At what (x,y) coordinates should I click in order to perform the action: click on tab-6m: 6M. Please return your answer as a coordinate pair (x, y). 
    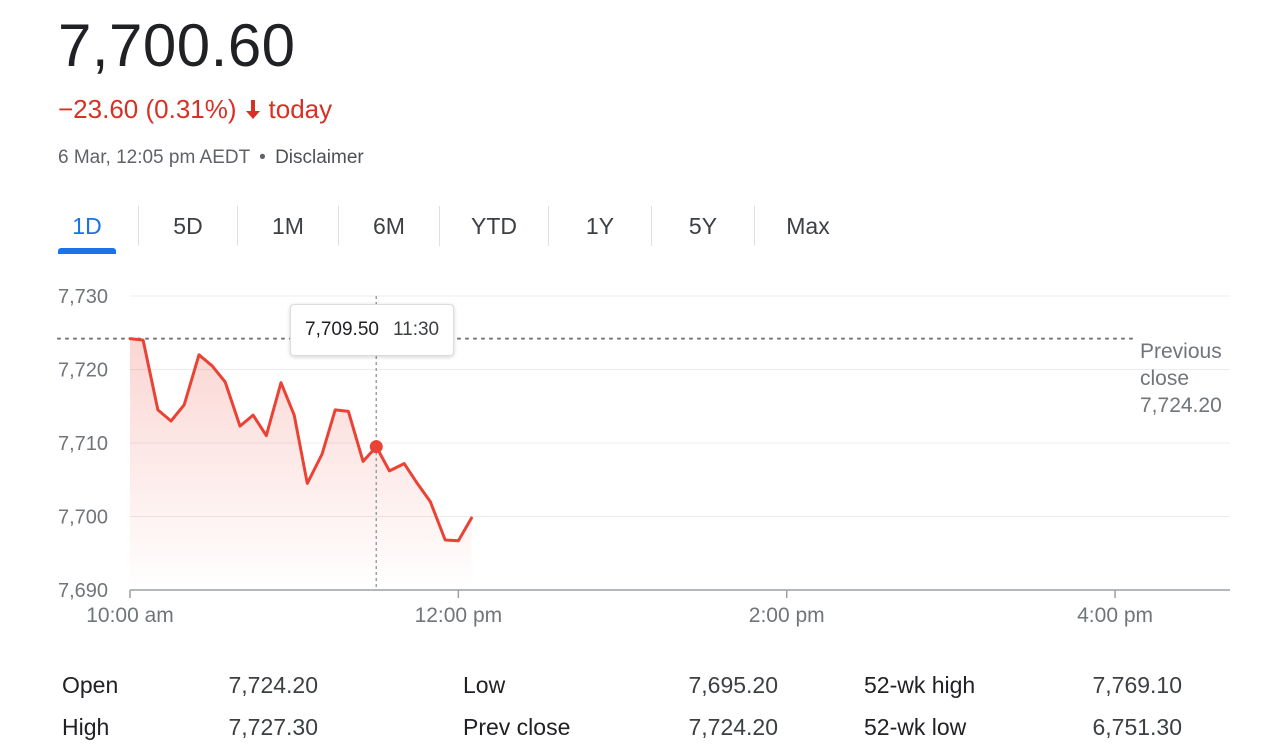
    Looking at the image, I should click on (389, 225).